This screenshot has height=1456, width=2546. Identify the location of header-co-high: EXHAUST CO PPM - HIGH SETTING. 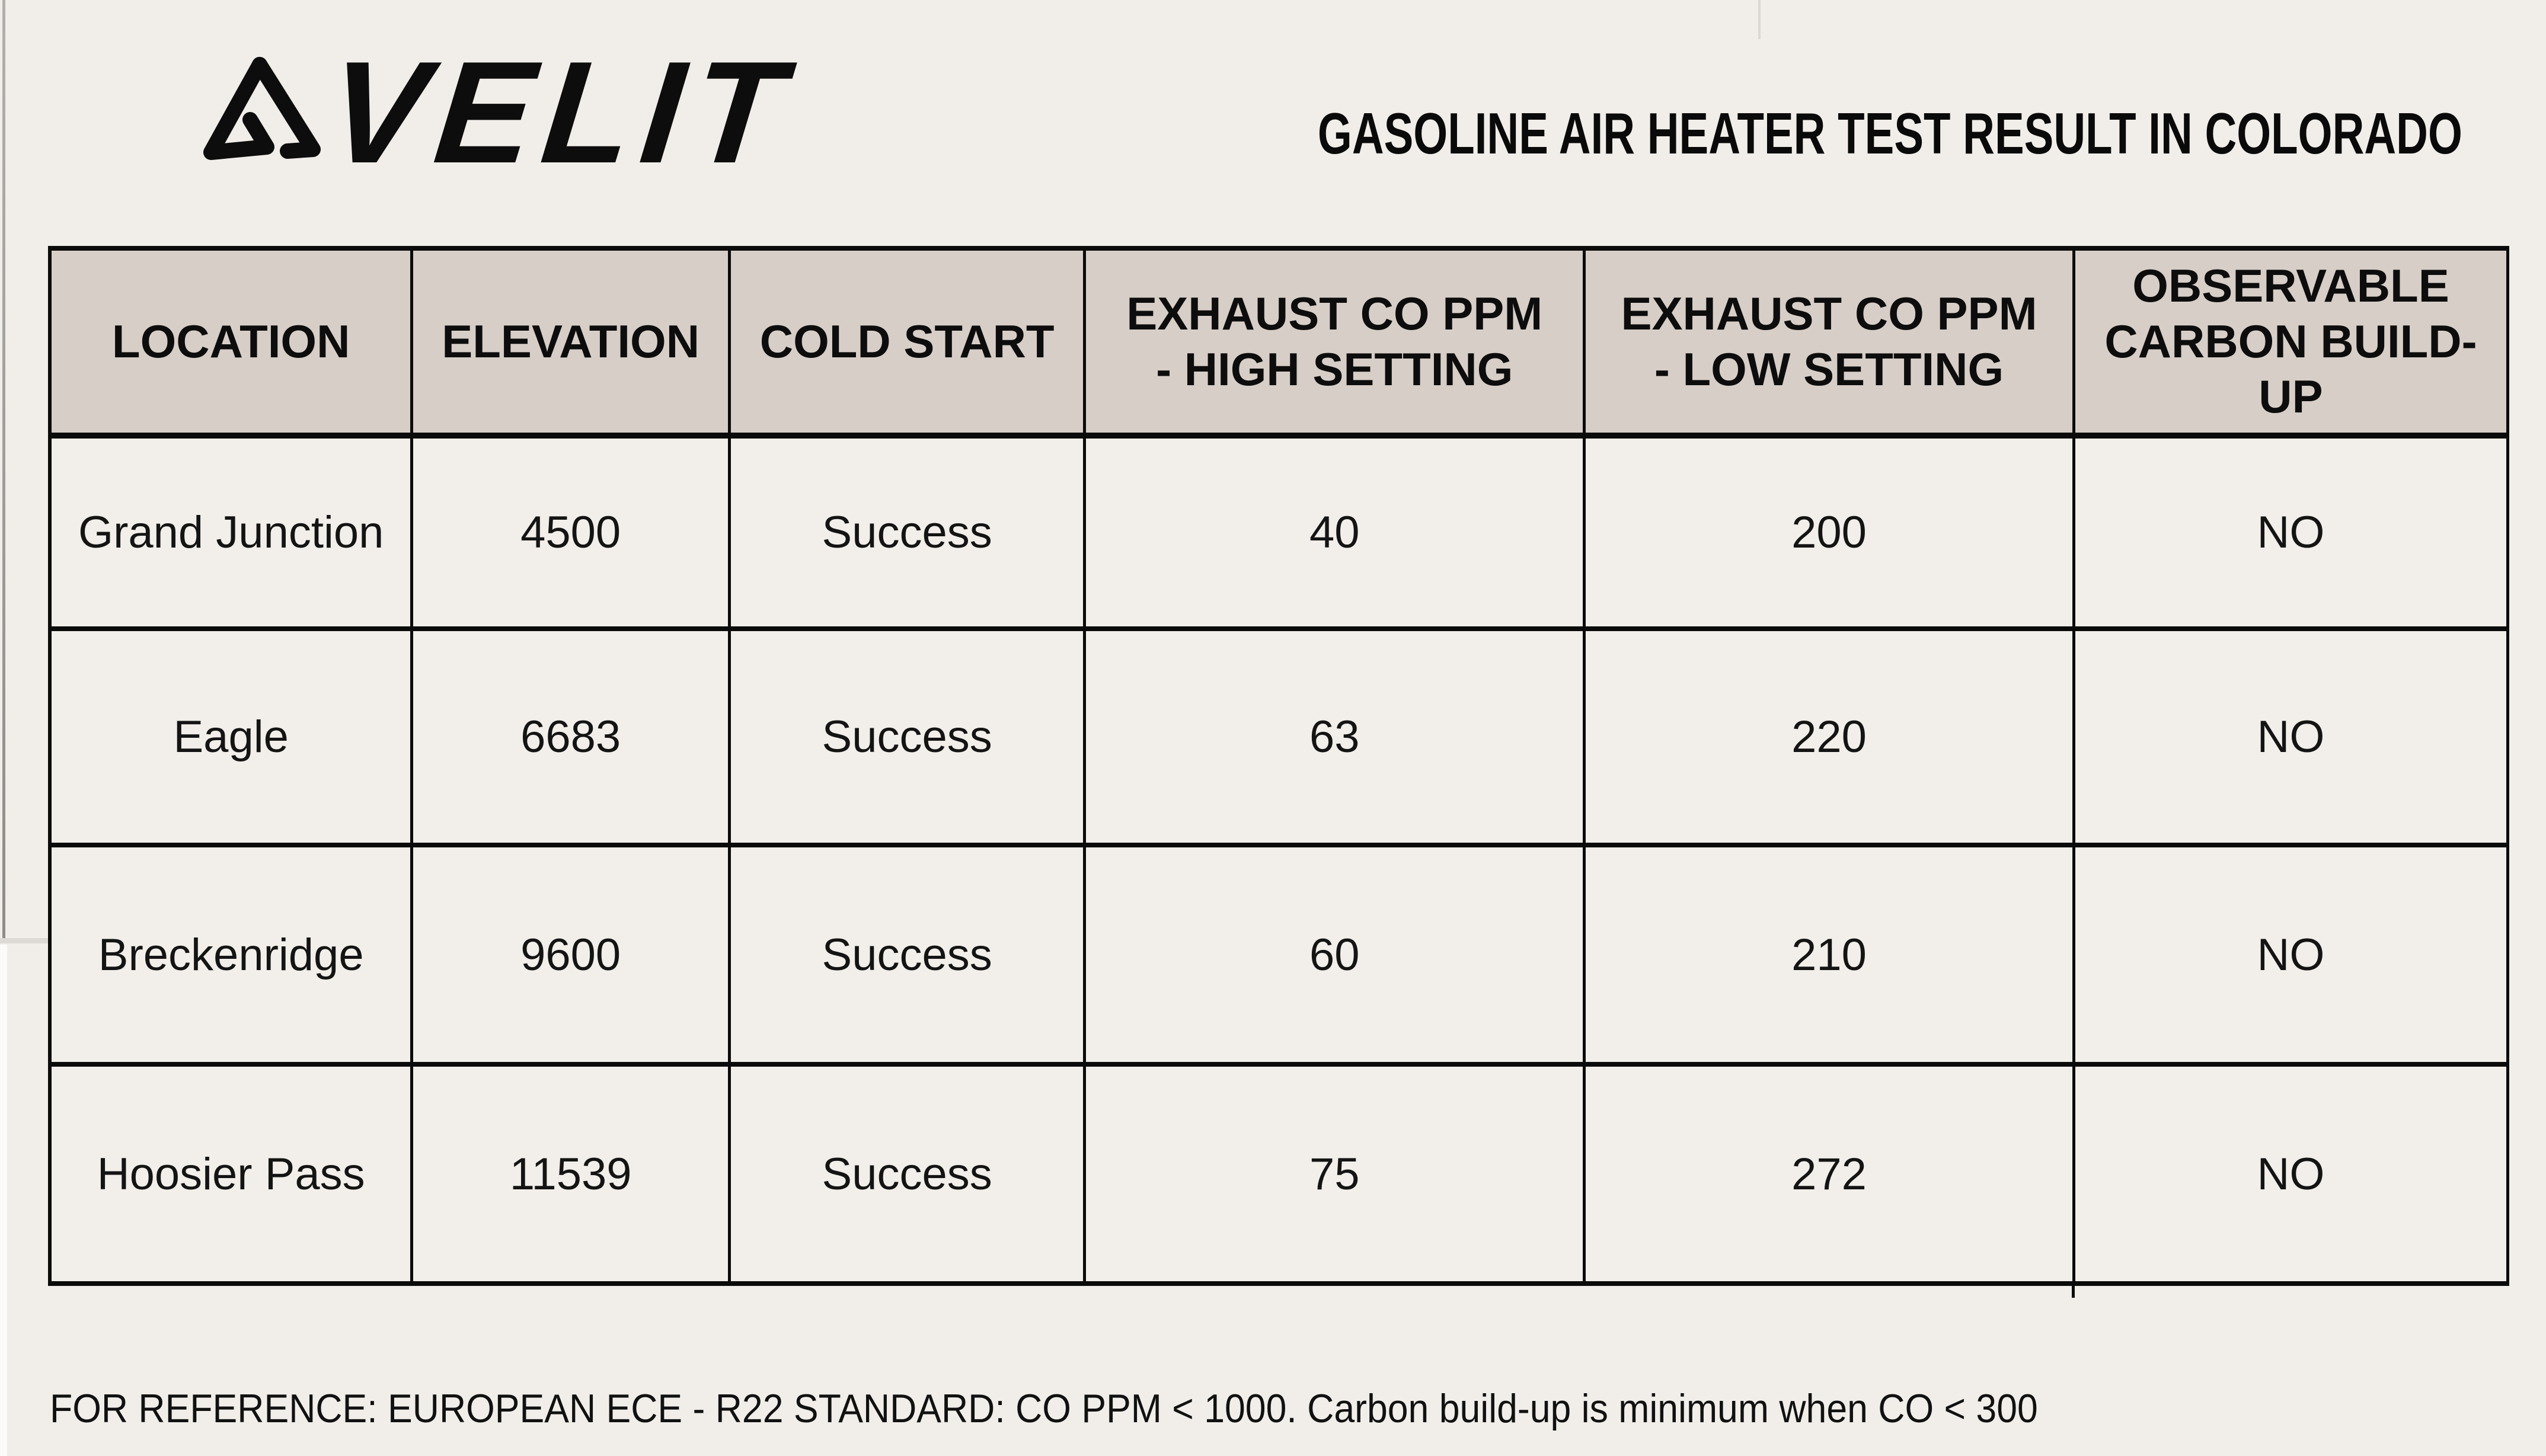
(1336, 345).